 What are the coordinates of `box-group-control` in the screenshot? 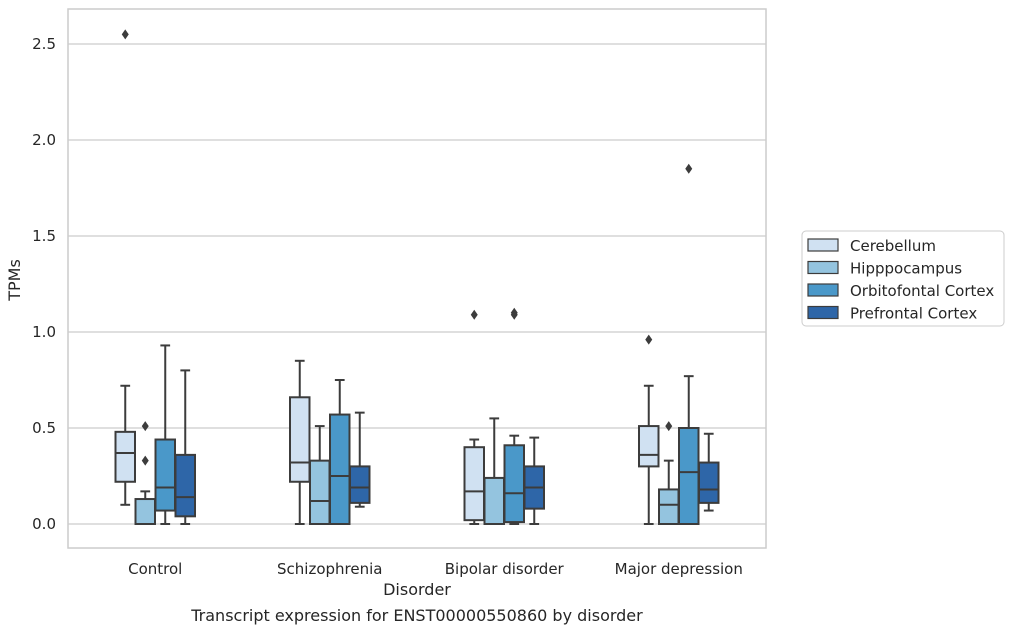 It's located at (155, 277).